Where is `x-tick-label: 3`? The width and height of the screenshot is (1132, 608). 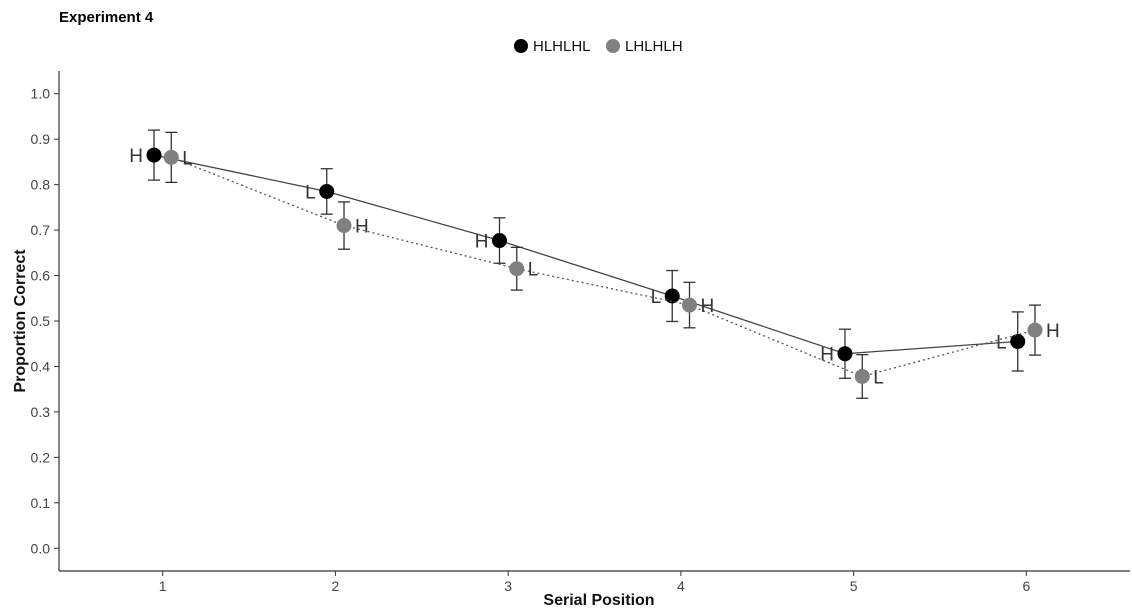
x-tick-label: 3 is located at coordinates (508, 586).